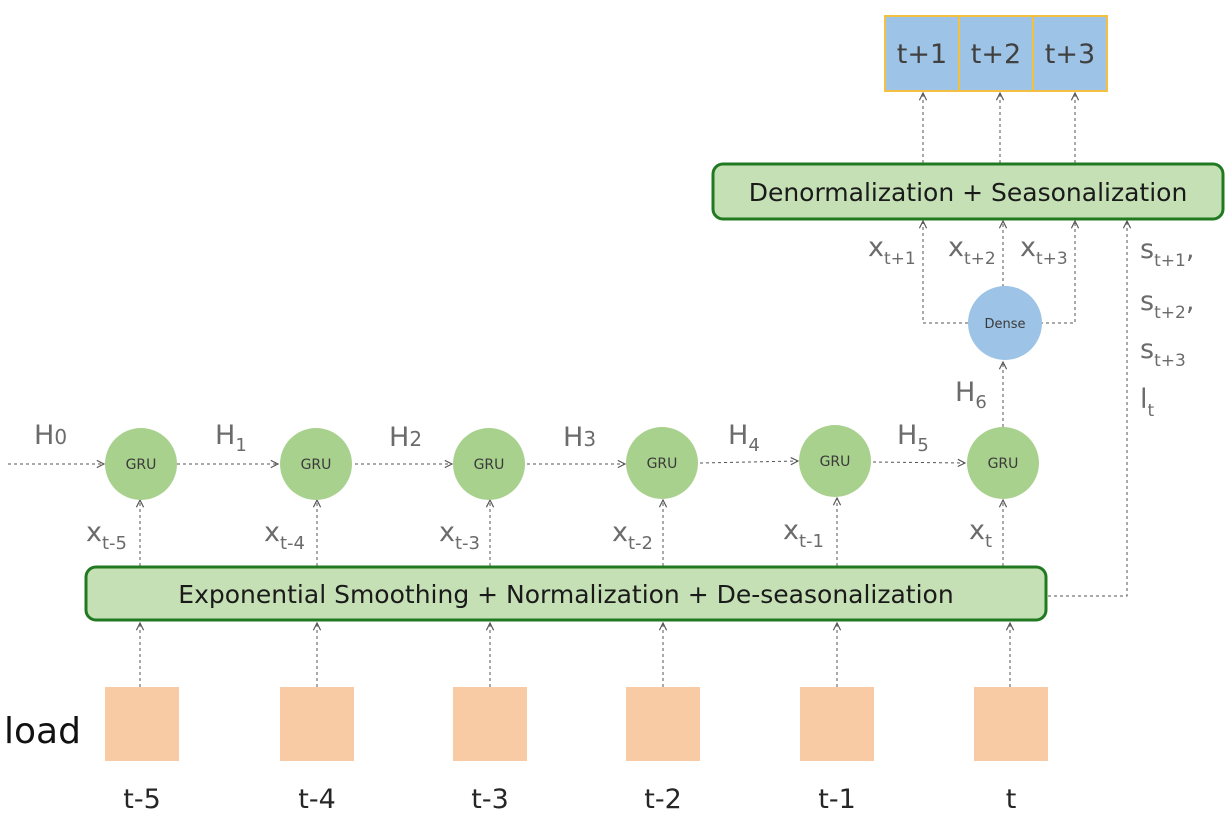  I want to click on time-label-t-3: t-3, so click(490, 799).